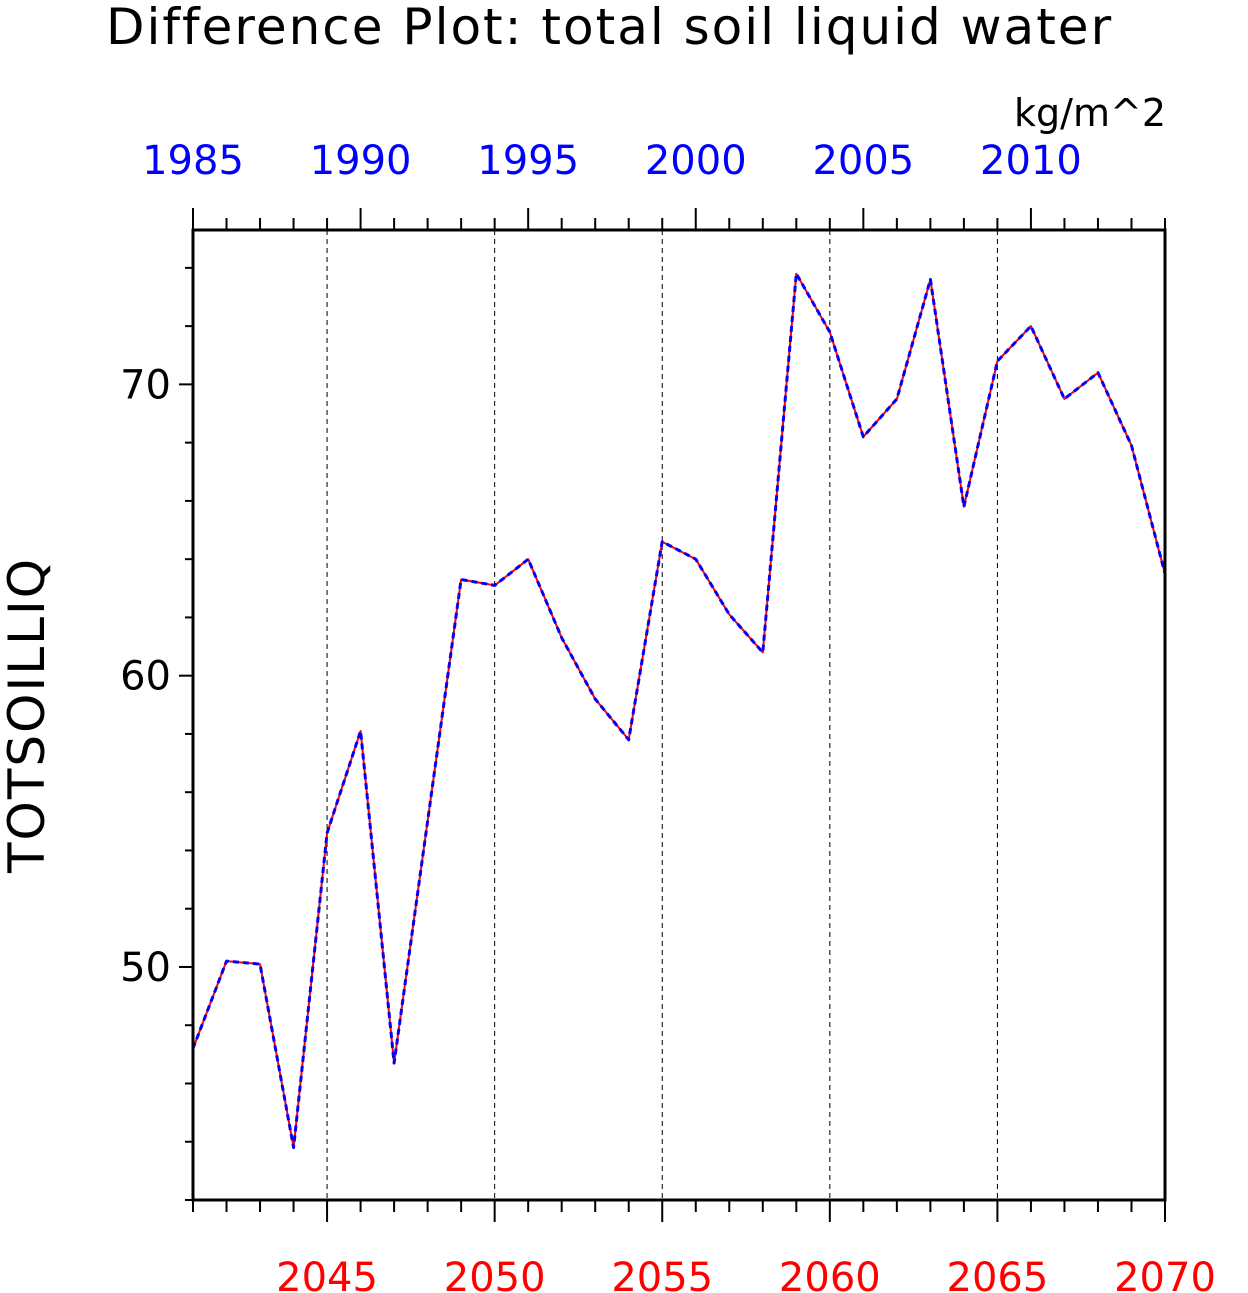 This screenshot has width=1248, height=1293. What do you see at coordinates (1165, 1274) in the screenshot?
I see `bottom-tick-label: 2070` at bounding box center [1165, 1274].